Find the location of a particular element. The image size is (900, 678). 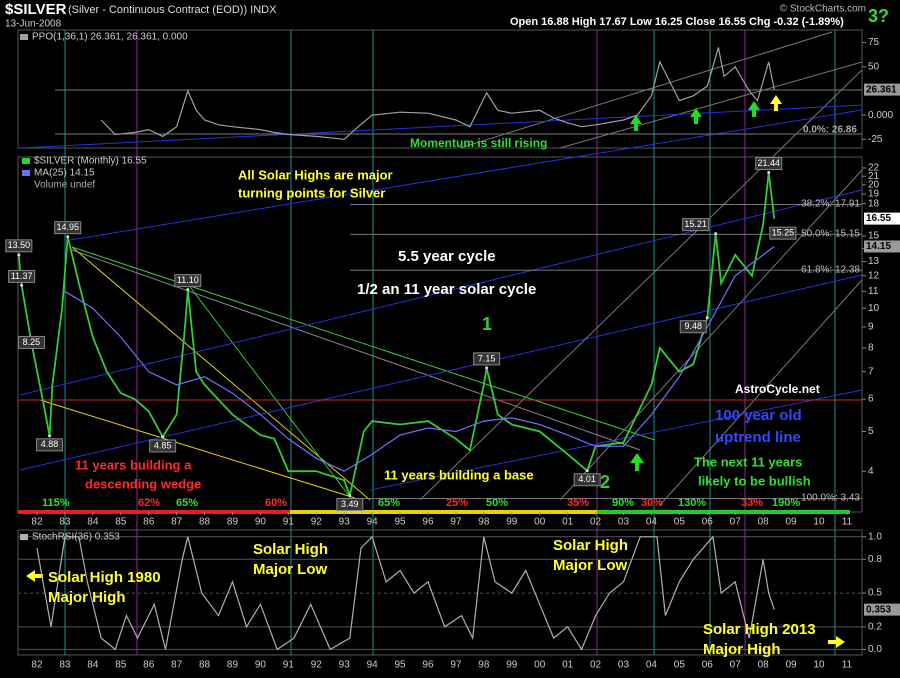

y-tick-label: 10 is located at coordinates (874, 308).